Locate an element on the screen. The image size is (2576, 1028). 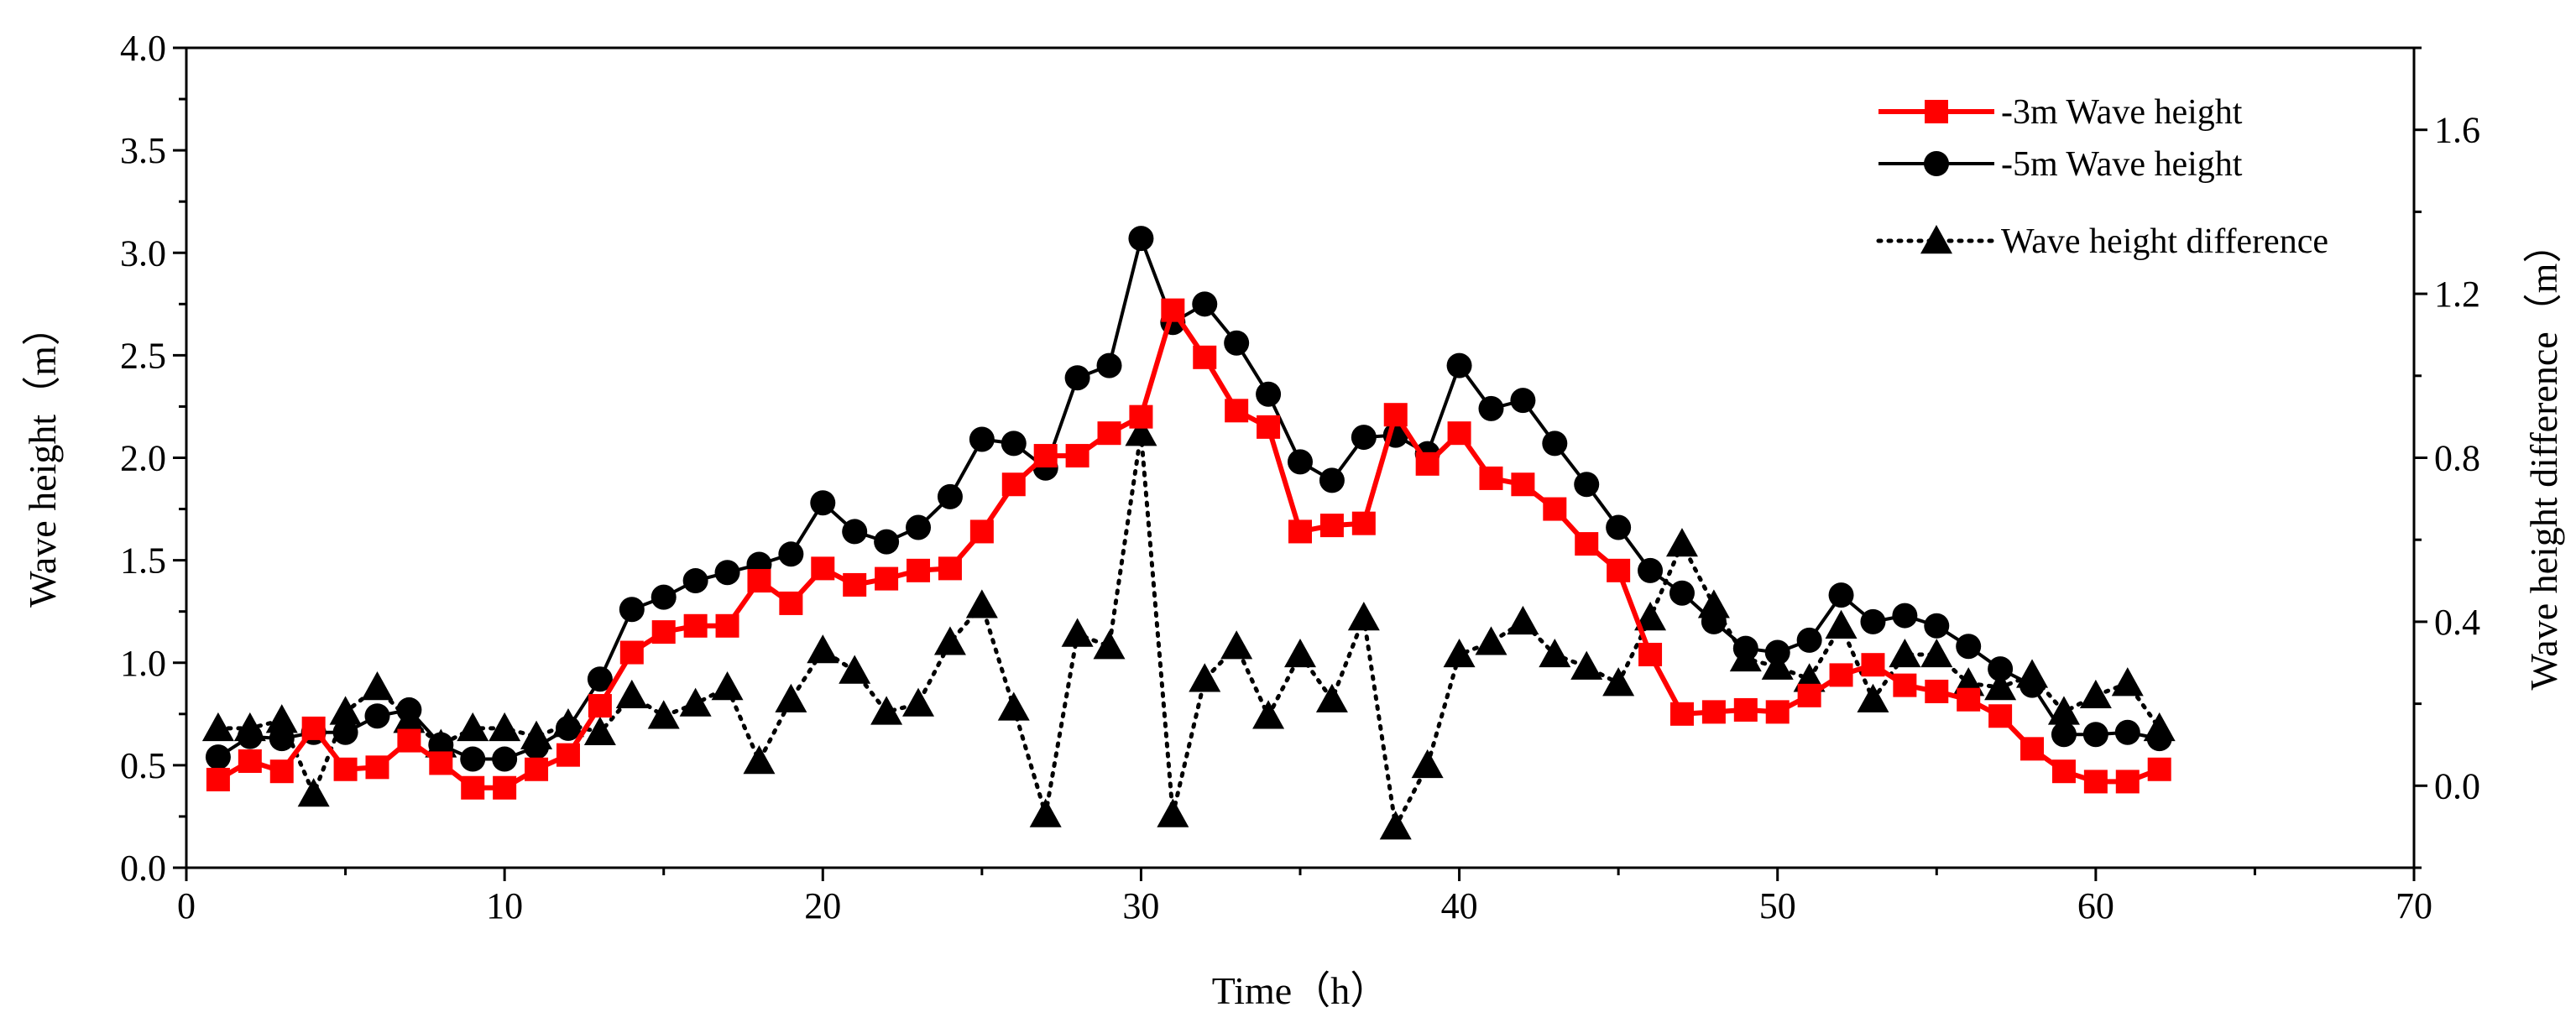
y-right-tick-label: 1.6 is located at coordinates (2457, 130).